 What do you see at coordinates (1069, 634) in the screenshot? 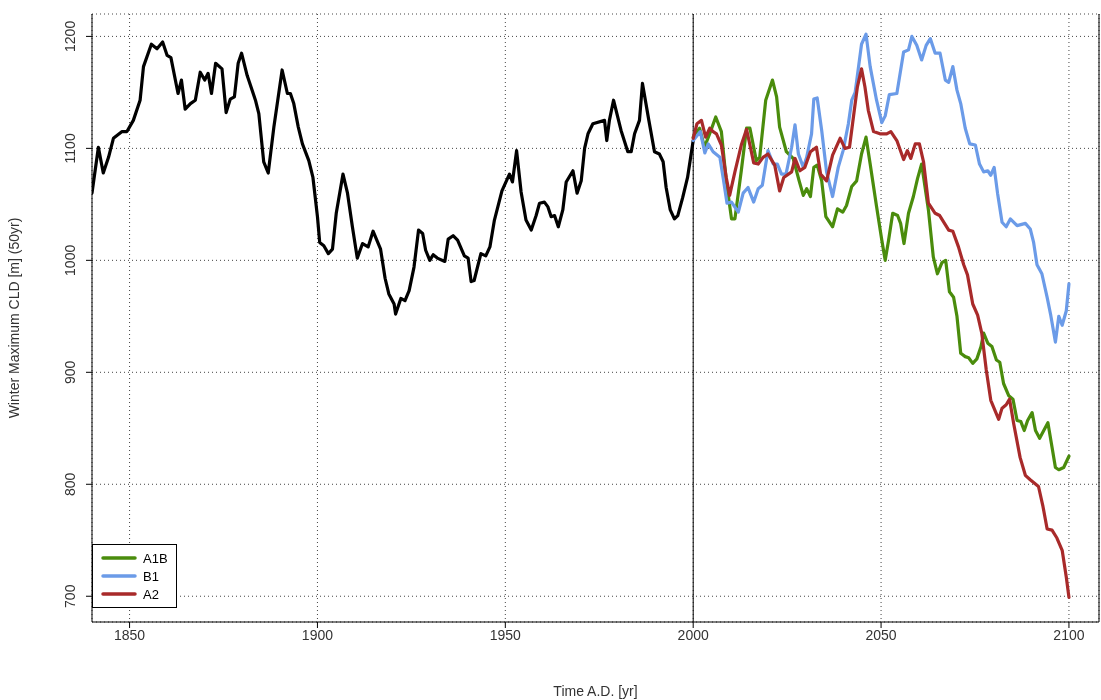
I see `x-tick-label: 2100` at bounding box center [1069, 634].